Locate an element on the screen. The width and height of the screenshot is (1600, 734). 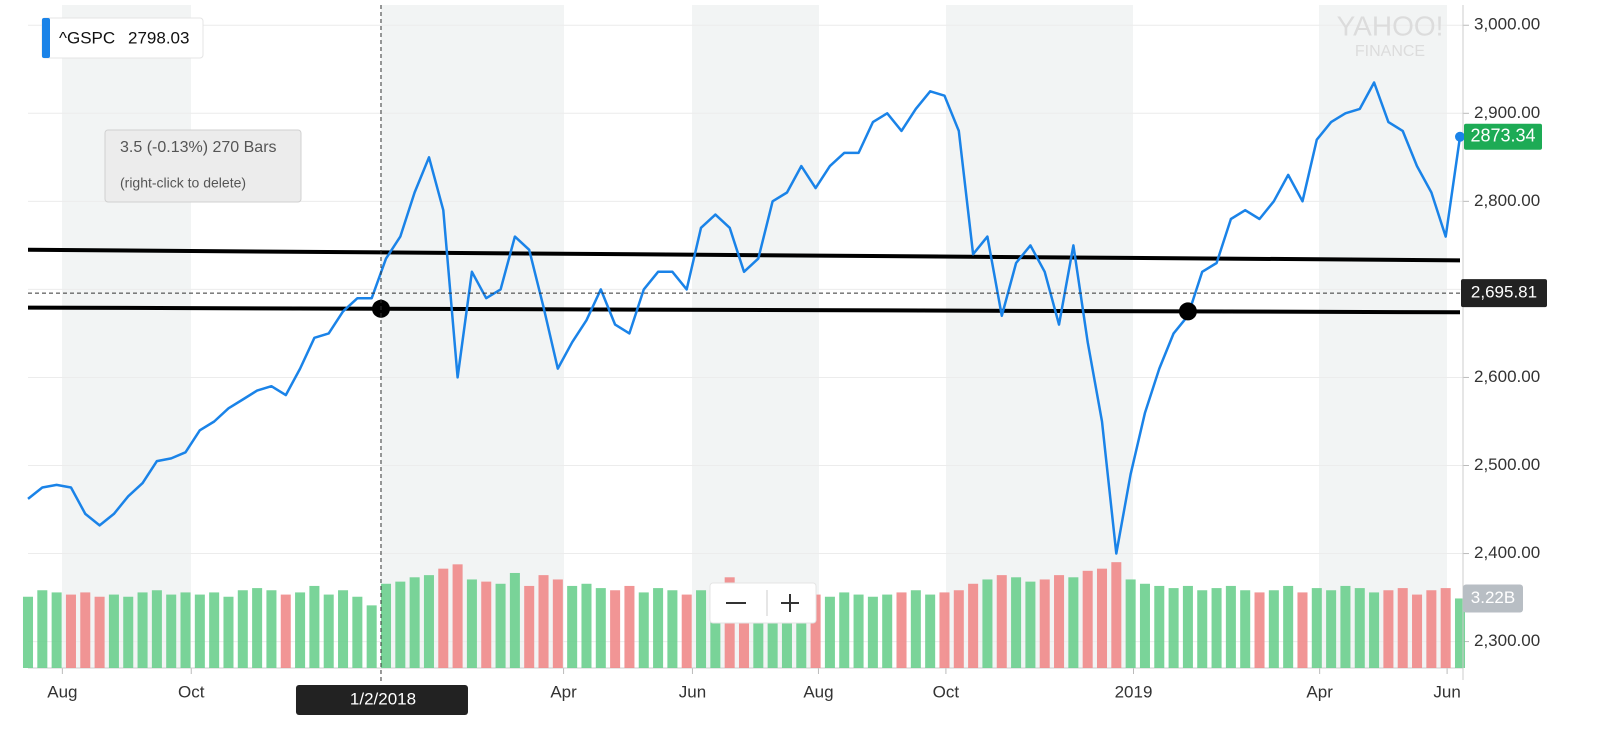
y-tick-label: 2,300.00 is located at coordinates (1507, 640).